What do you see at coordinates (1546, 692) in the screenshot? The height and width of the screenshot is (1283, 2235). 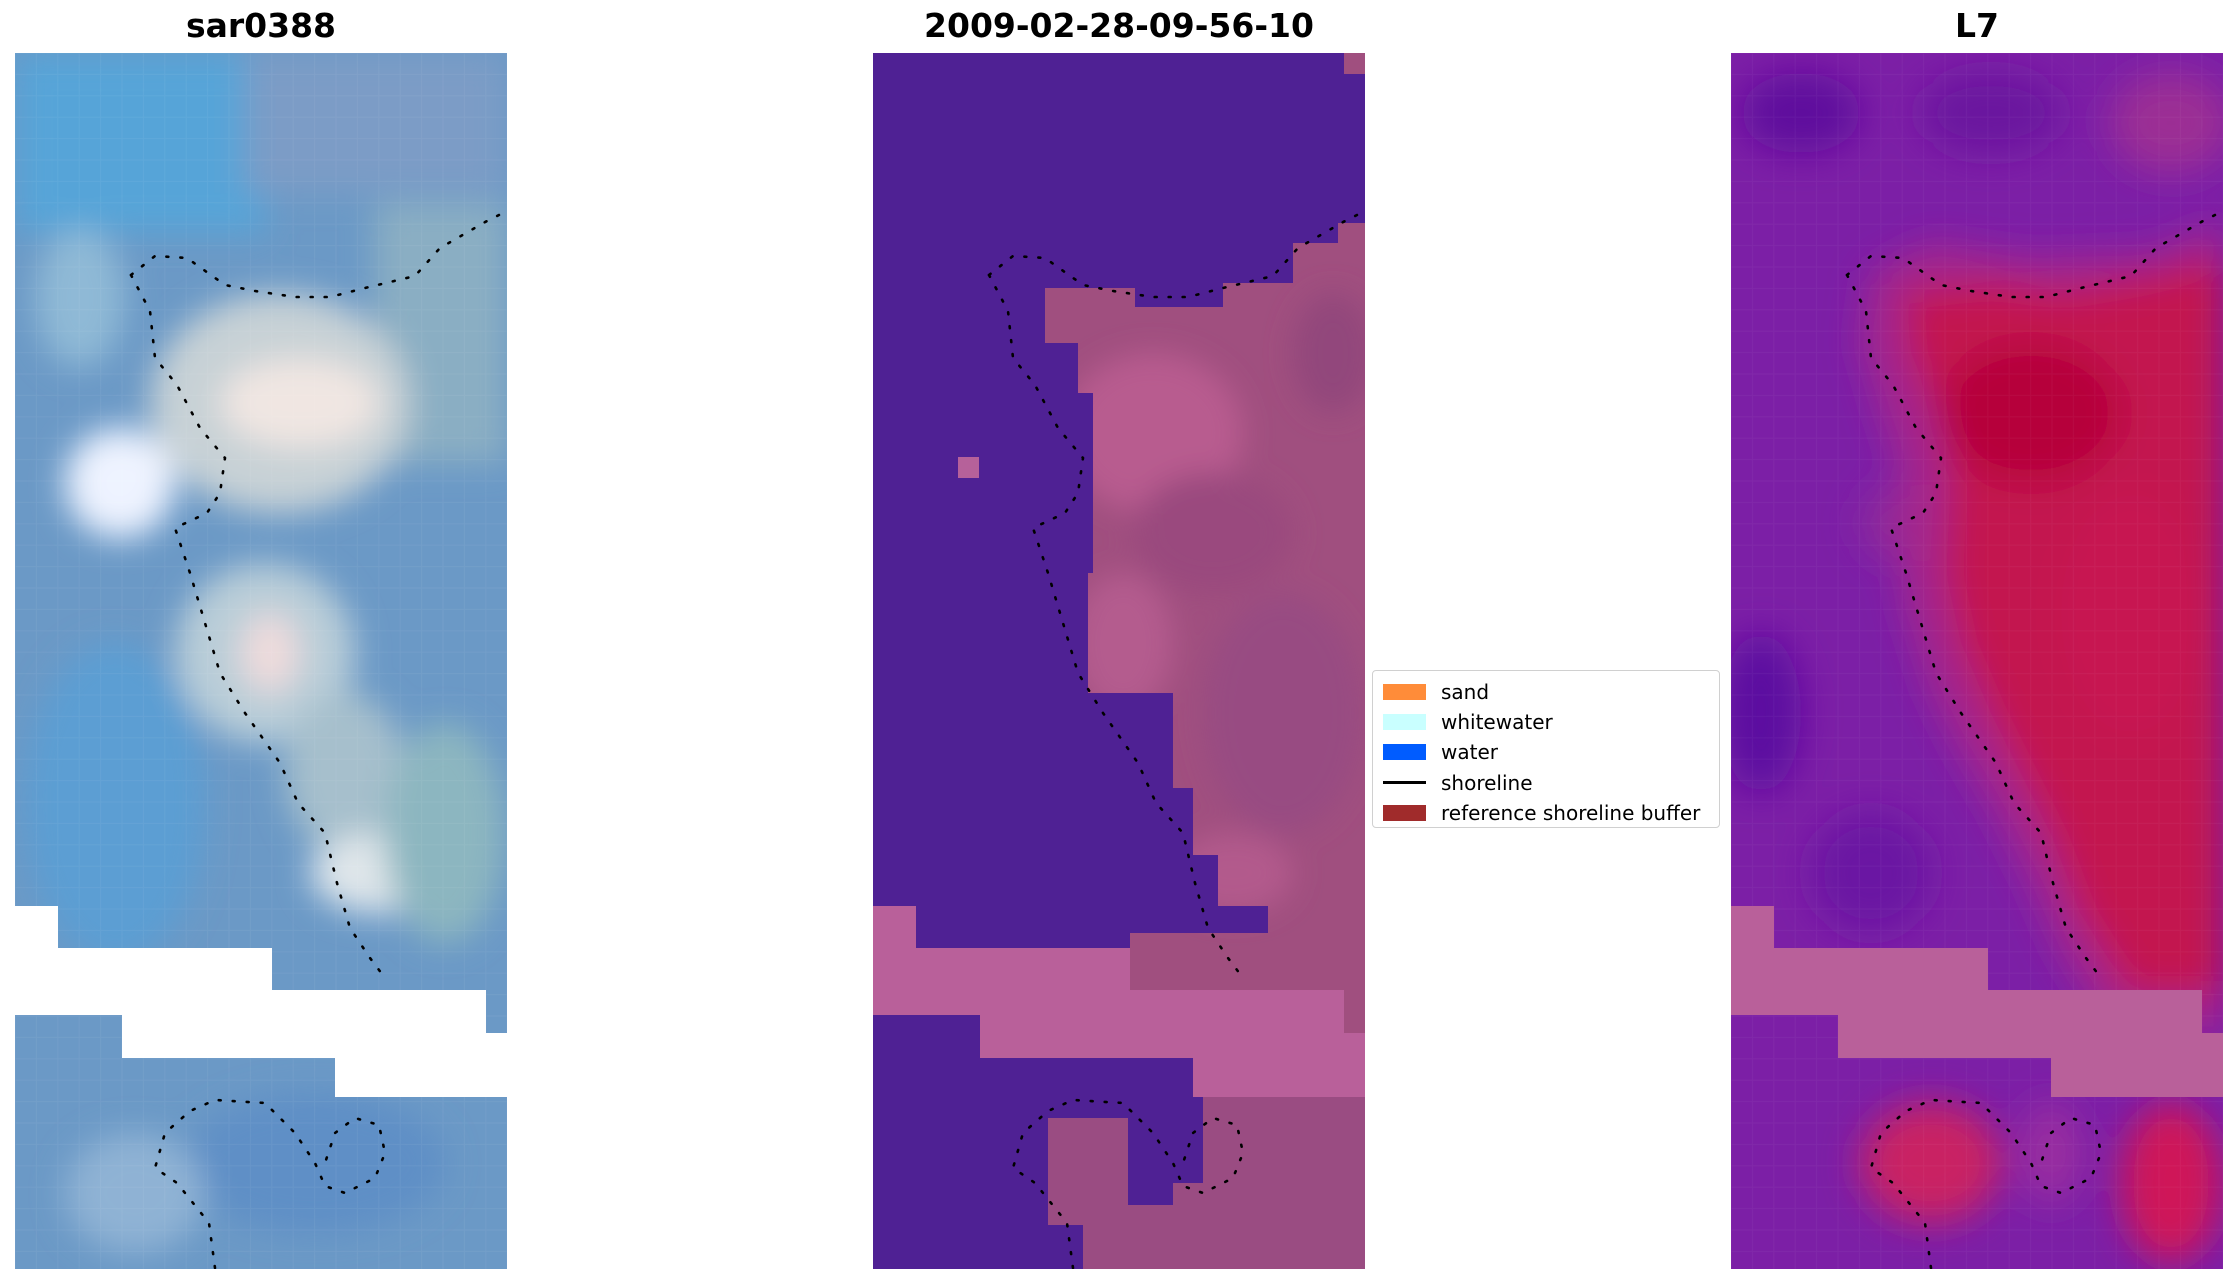 I see `legend-item-sand: sand` at bounding box center [1546, 692].